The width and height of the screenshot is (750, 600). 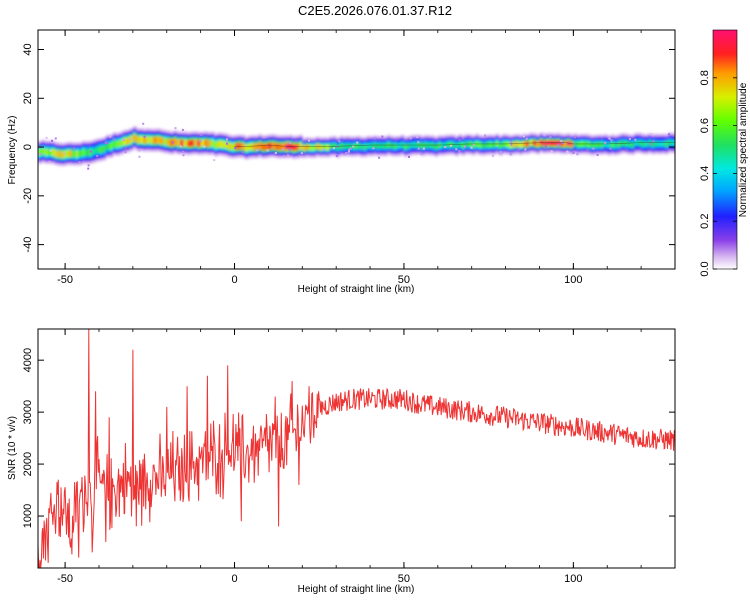 What do you see at coordinates (573, 280) in the screenshot?
I see `spectrogram-xtick-label: 100` at bounding box center [573, 280].